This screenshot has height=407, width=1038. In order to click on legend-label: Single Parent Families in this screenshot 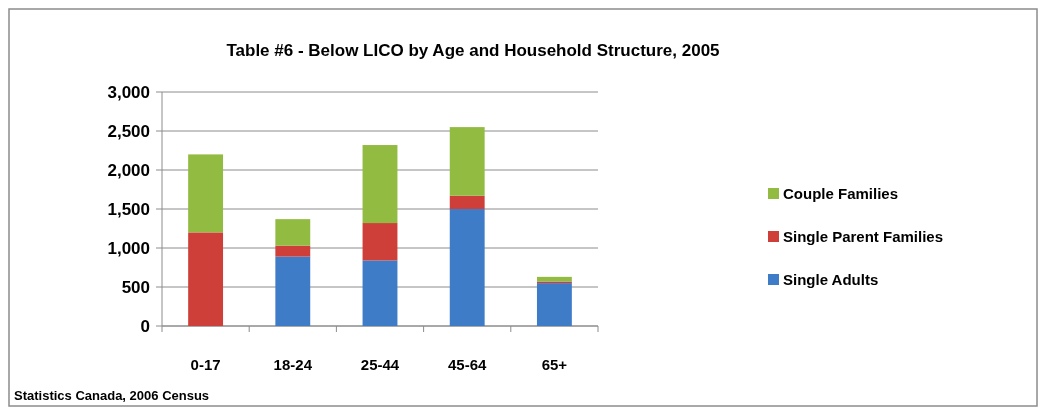, I will do `click(863, 237)`.